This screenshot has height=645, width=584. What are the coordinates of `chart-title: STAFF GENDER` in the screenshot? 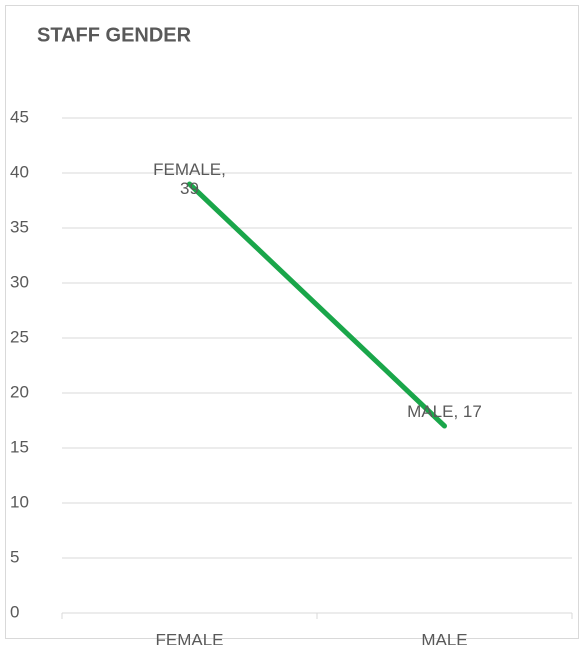 It's located at (114, 35).